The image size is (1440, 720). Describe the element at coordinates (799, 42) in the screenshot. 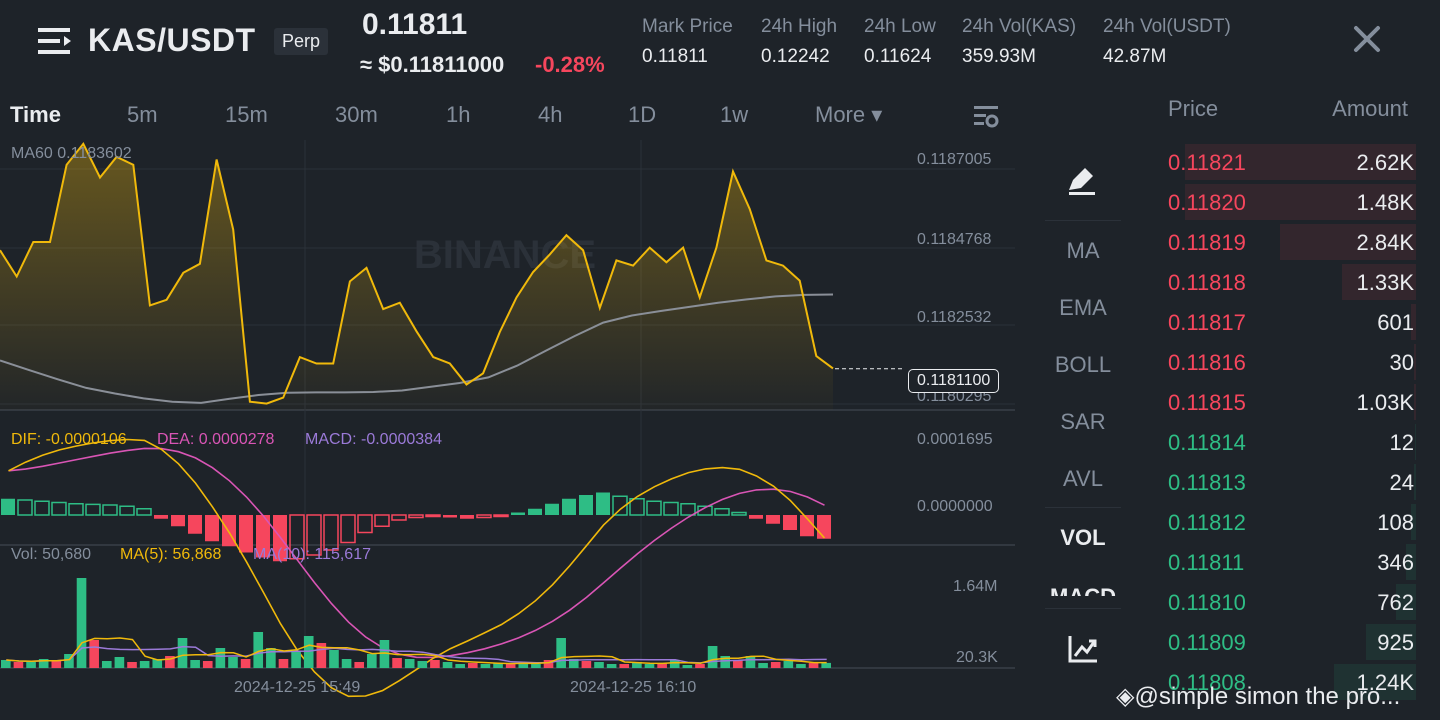

I see `stat-24h-high: 24h High 0.12242` at that location.